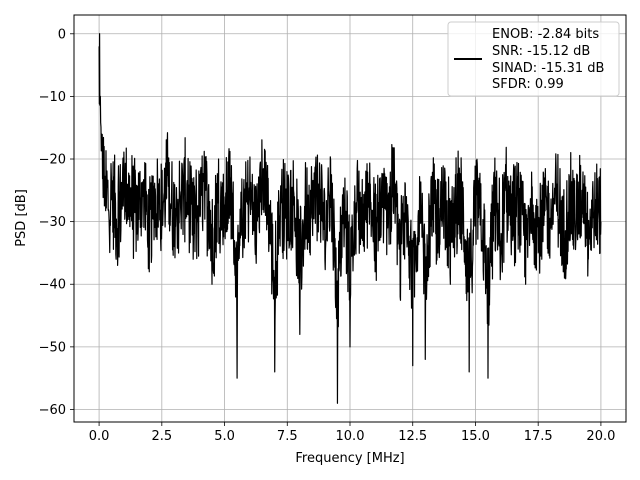 This screenshot has width=640, height=480. I want to click on y-tick-label: −30, so click(52, 222).